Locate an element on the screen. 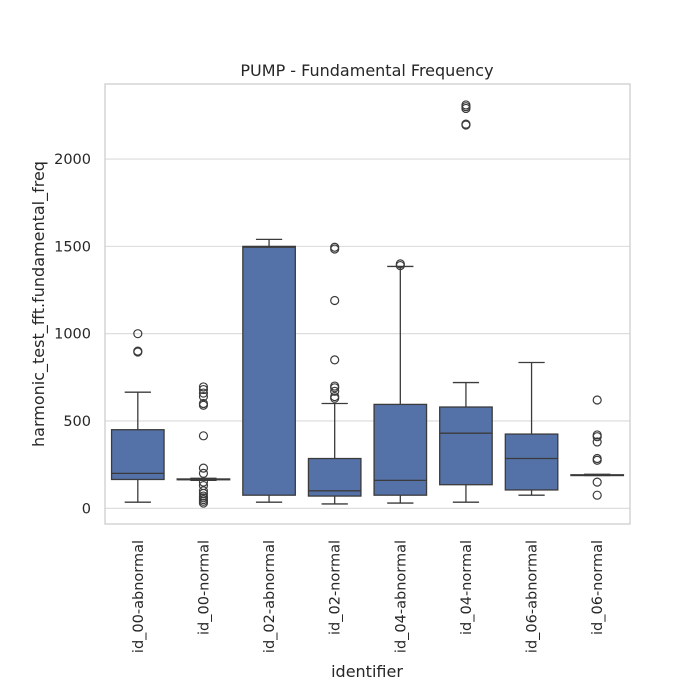 The width and height of the screenshot is (700, 700). box-group-id_04-normal is located at coordinates (466, 301).